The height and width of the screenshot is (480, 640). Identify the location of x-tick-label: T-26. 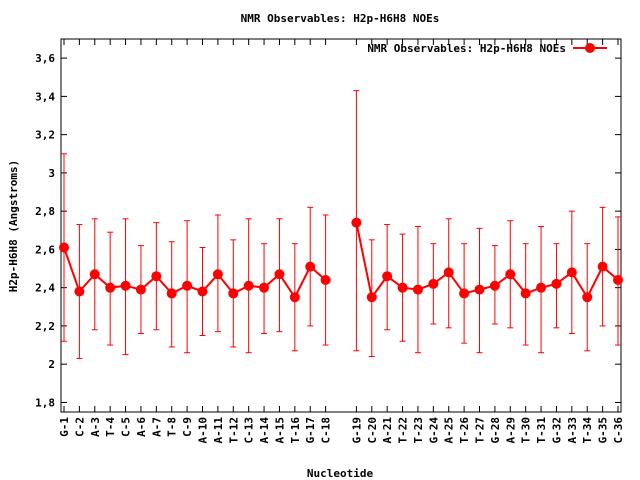
(464, 430).